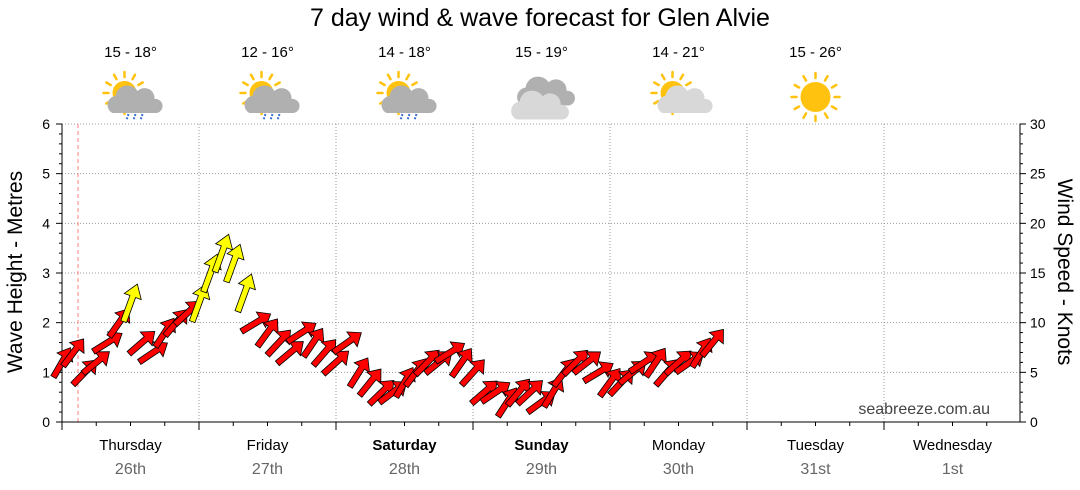 Image resolution: width=1080 pixels, height=490 pixels. Describe the element at coordinates (46, 422) in the screenshot. I see `y-left-tick-label: 0` at that location.